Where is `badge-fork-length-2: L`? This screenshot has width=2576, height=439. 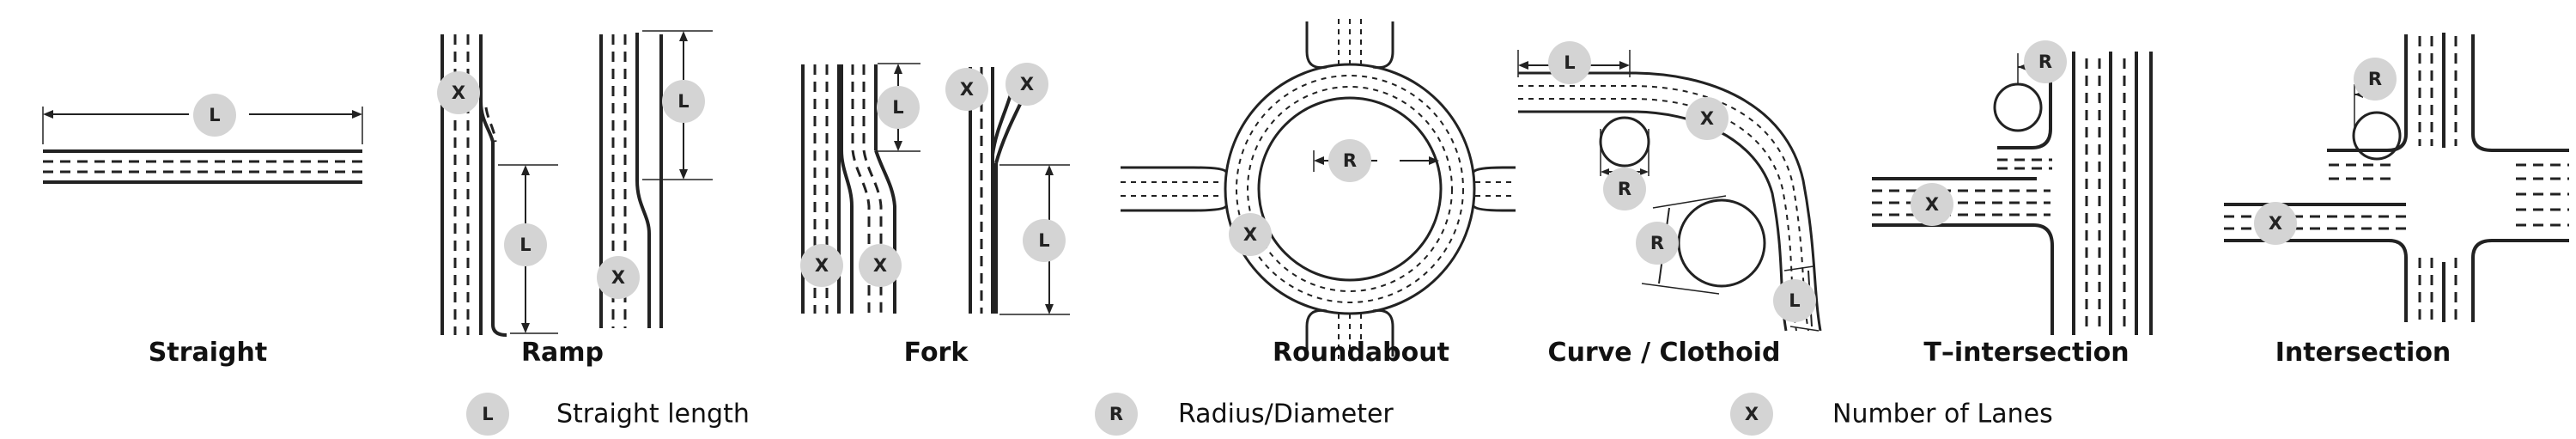
badge-fork-length-2: L is located at coordinates (1045, 240).